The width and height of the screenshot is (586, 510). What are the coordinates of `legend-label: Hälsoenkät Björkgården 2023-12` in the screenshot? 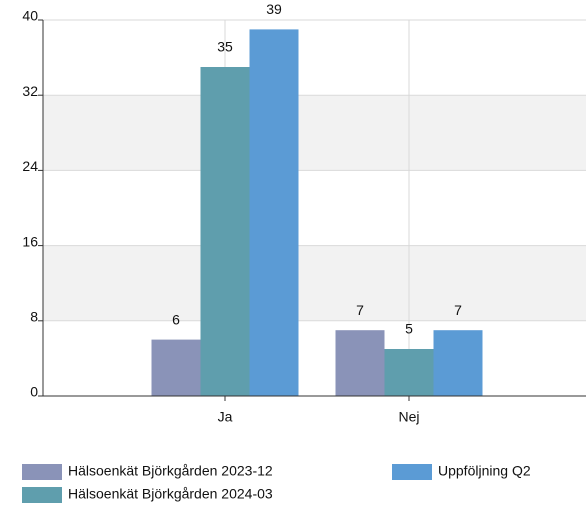 It's located at (170, 471).